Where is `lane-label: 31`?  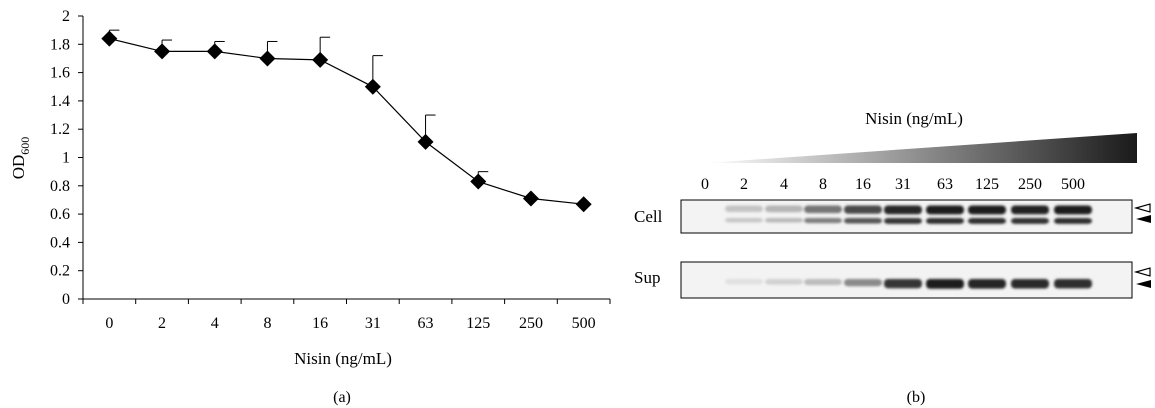
lane-label: 31 is located at coordinates (903, 184).